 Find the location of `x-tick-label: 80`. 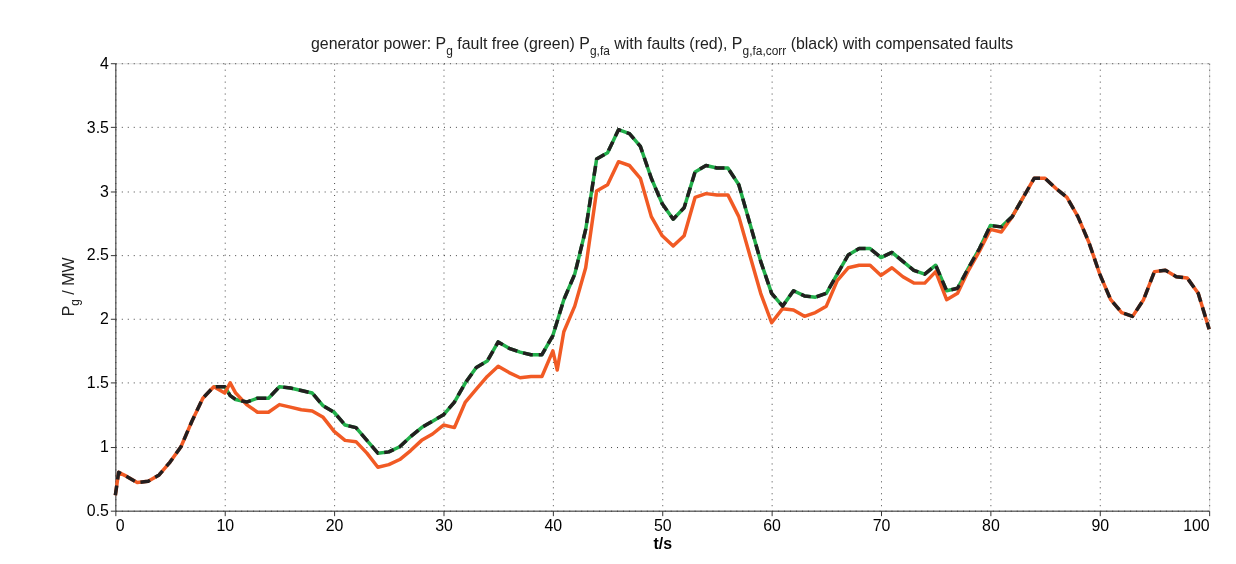

x-tick-label: 80 is located at coordinates (991, 526).